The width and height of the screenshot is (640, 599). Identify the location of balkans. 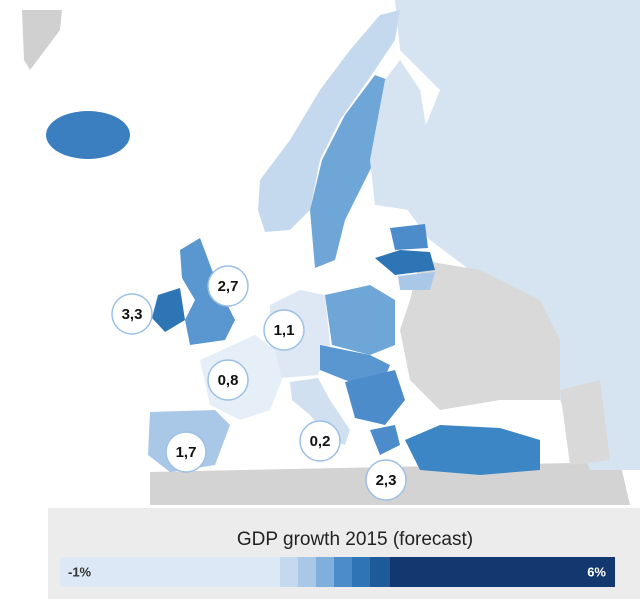
(375, 397).